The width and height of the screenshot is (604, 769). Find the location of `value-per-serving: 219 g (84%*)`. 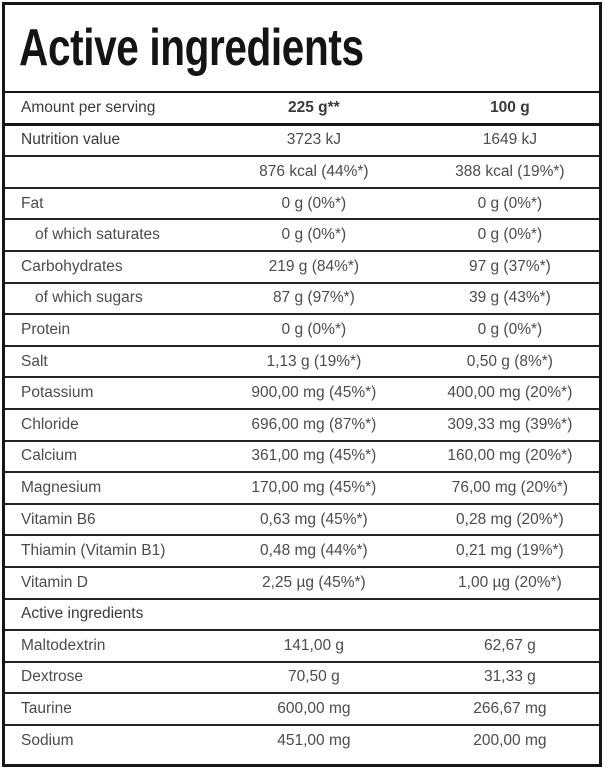

value-per-serving: 219 g (84%*) is located at coordinates (314, 266).